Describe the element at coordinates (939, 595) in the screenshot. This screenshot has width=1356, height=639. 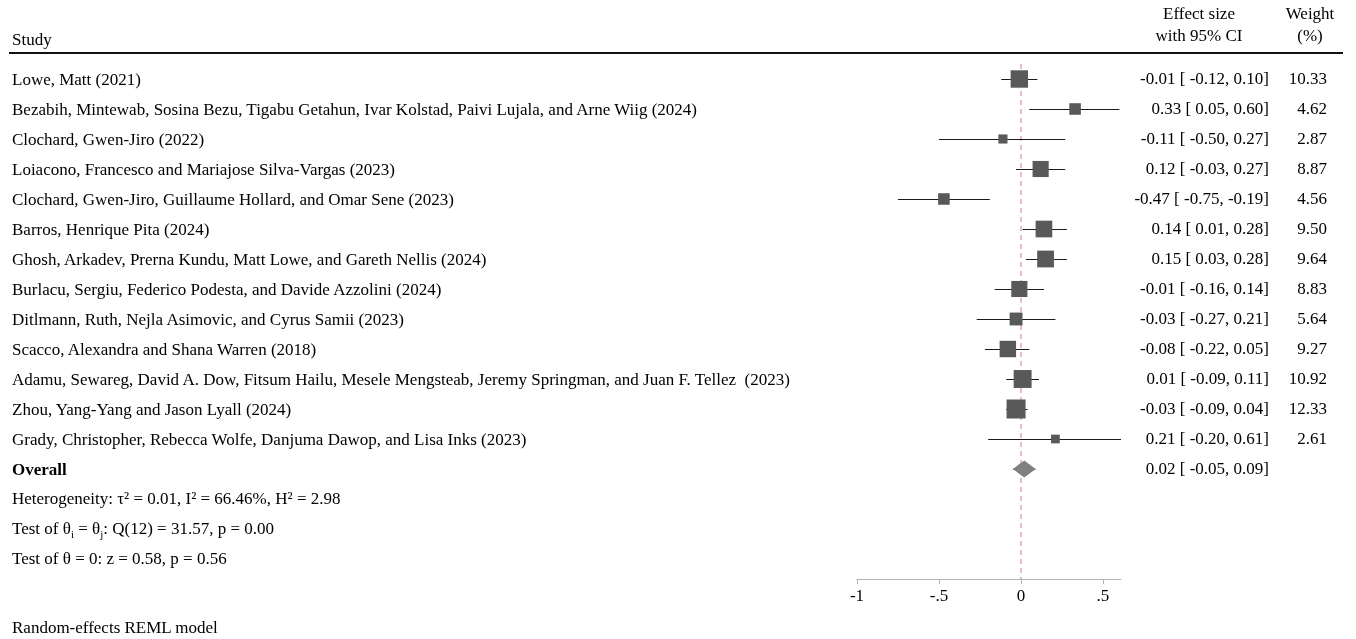
I see `x-tick-label: -.5` at that location.